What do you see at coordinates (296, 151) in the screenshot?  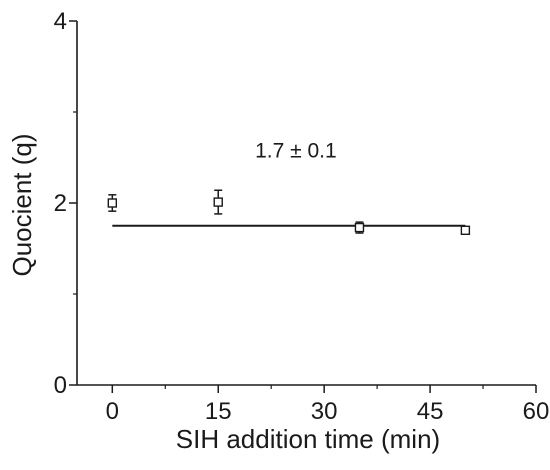 I see `fit-annotation: 1.7 ± 0.1` at bounding box center [296, 151].